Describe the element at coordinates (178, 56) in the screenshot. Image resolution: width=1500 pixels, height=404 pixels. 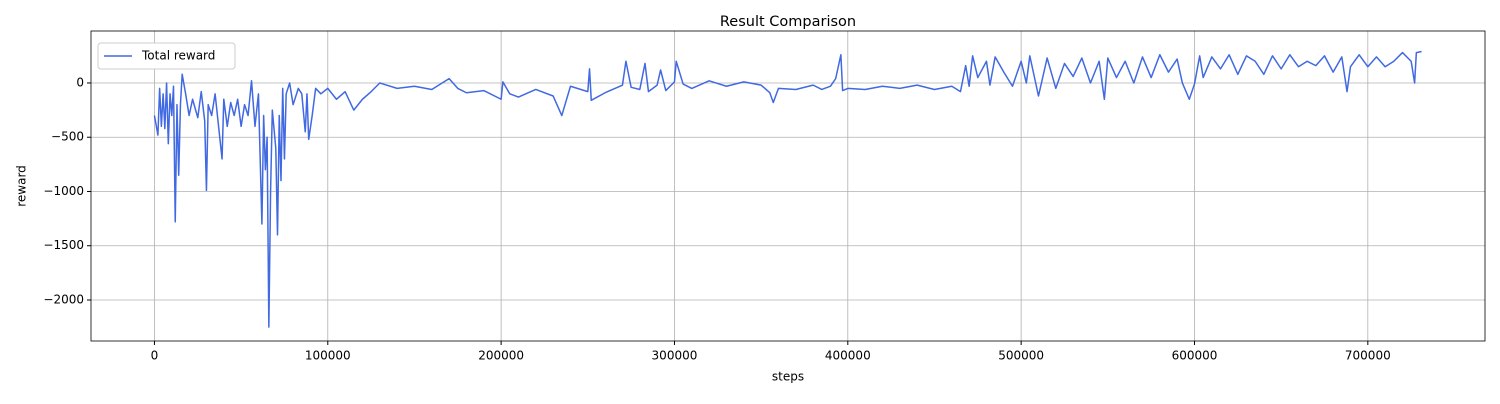
I see `legend-label: Total reward` at that location.